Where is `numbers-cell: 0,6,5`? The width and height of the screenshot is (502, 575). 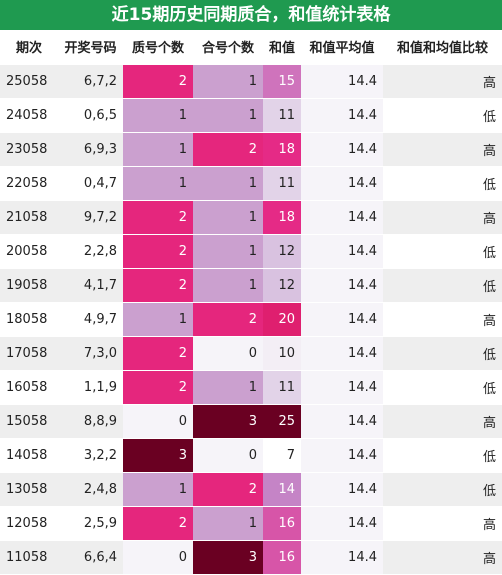
numbers-cell: 0,6,5 is located at coordinates (90, 114).